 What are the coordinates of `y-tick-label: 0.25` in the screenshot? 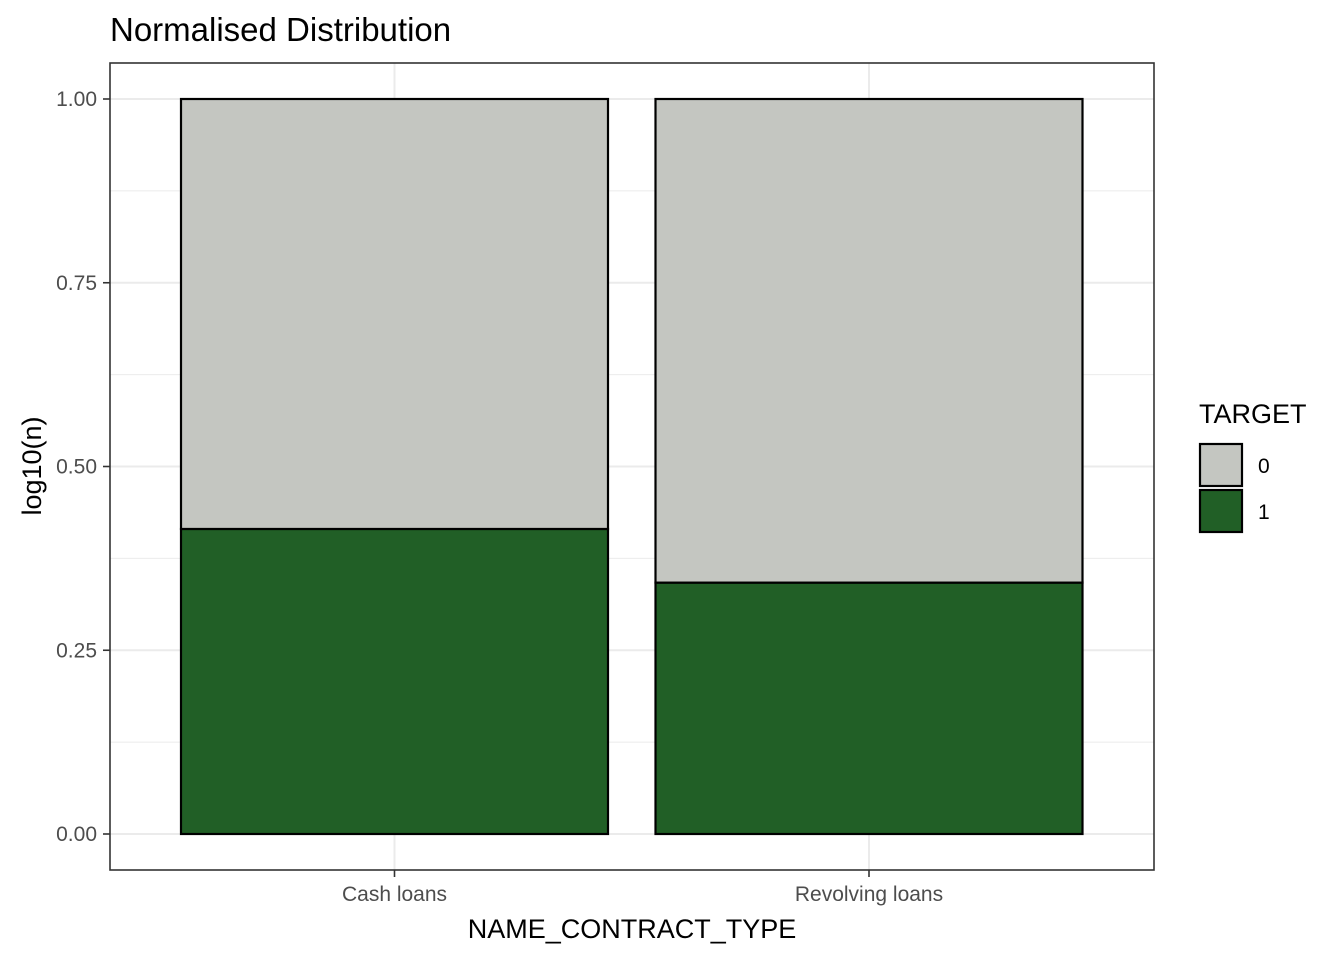 It's located at (76, 650).